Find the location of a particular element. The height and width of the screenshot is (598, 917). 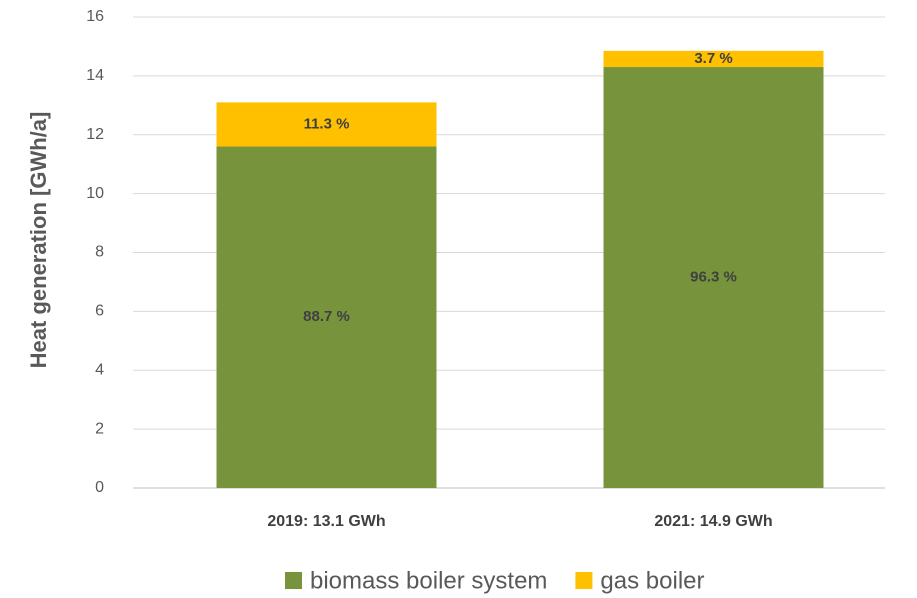

y-tick-label: 16 is located at coordinates (95, 16).